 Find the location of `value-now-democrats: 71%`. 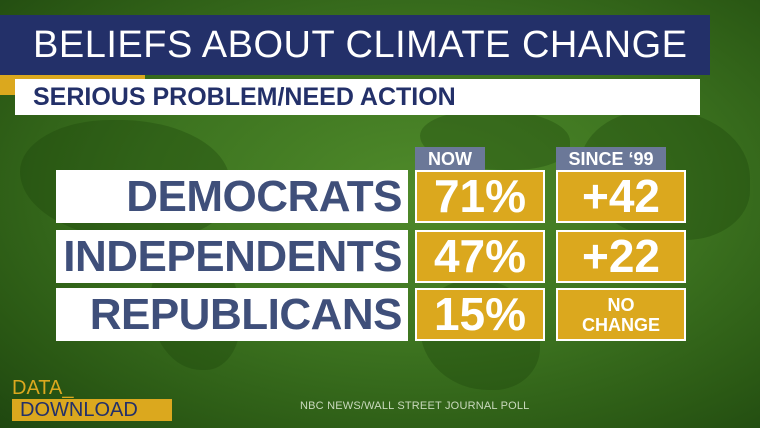

value-now-democrats: 71% is located at coordinates (480, 196).